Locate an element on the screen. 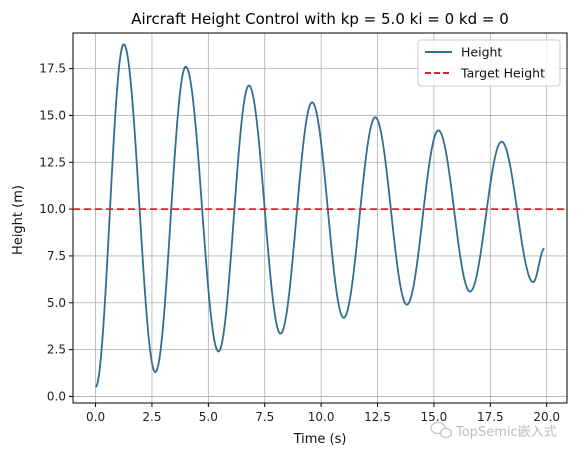  x-tick-label: 20.0 is located at coordinates (546, 417).